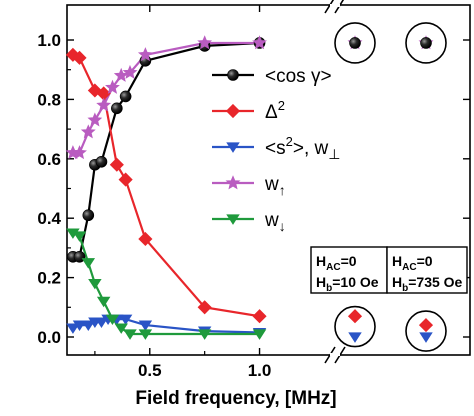 The height and width of the screenshot is (416, 474). I want to click on y-tick-label: 1.0, so click(49, 40).